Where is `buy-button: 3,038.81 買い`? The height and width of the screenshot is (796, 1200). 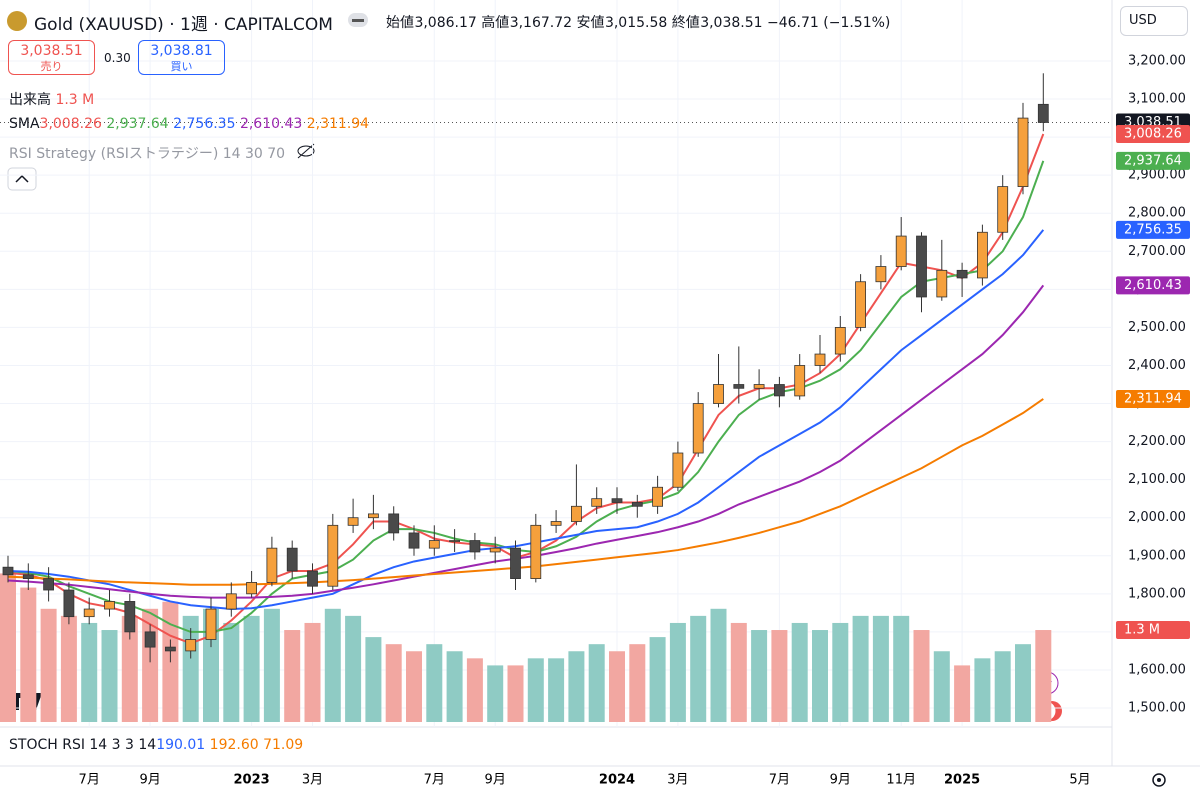 buy-button: 3,038.81 買い is located at coordinates (181, 57).